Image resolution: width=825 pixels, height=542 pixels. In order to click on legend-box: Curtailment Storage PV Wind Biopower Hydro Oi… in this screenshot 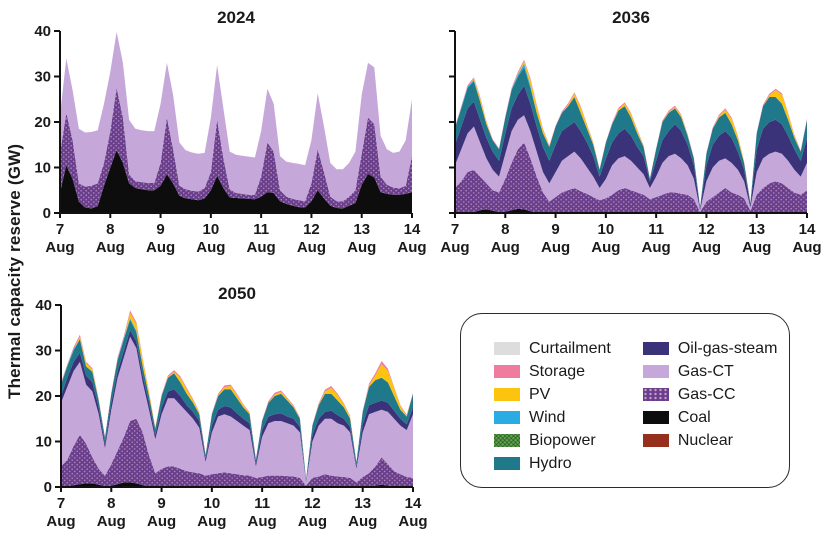, I will do `click(625, 400)`.